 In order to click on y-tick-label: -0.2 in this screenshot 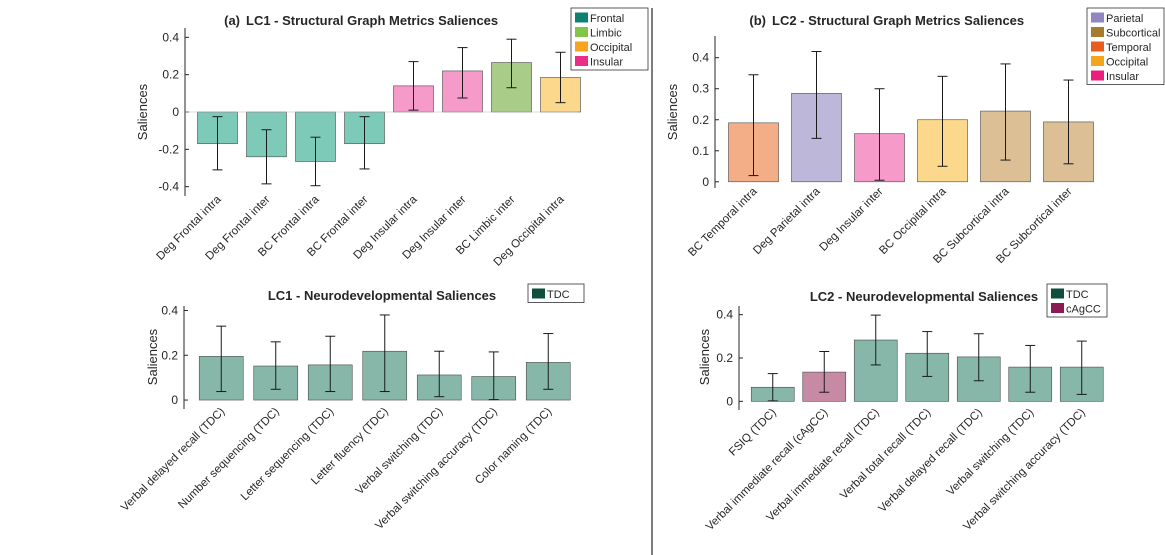, I will do `click(168, 149)`.